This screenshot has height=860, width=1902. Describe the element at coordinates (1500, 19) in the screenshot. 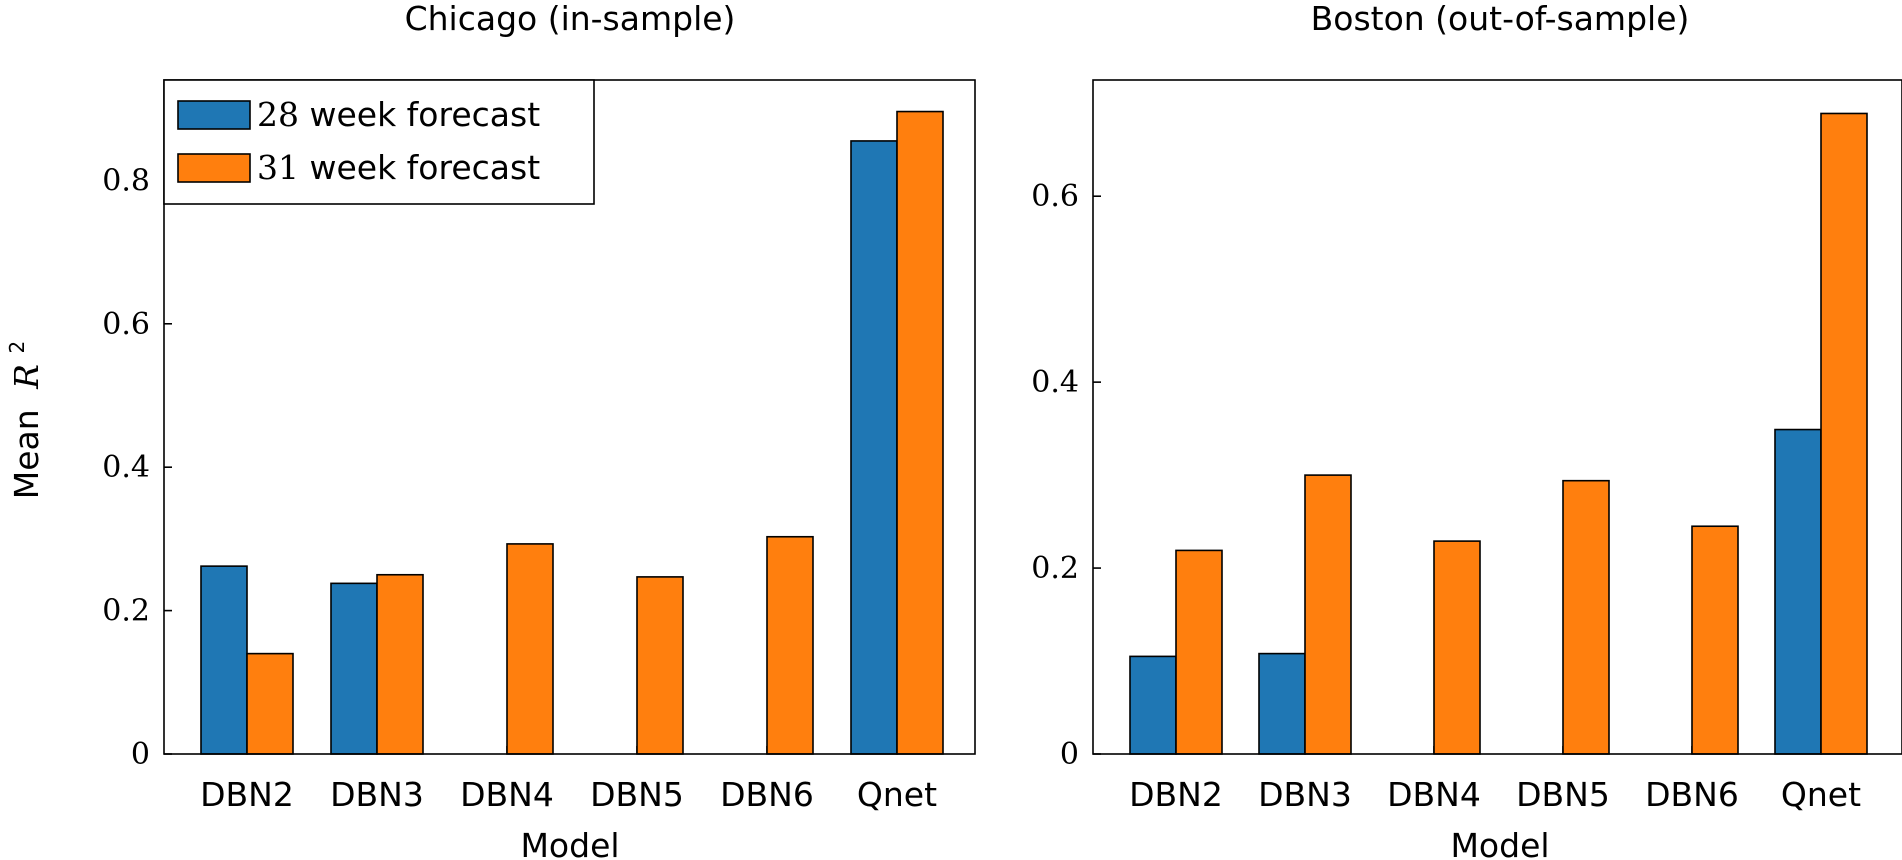

I see `chart-title: Boston (out-of-sample)` at that location.